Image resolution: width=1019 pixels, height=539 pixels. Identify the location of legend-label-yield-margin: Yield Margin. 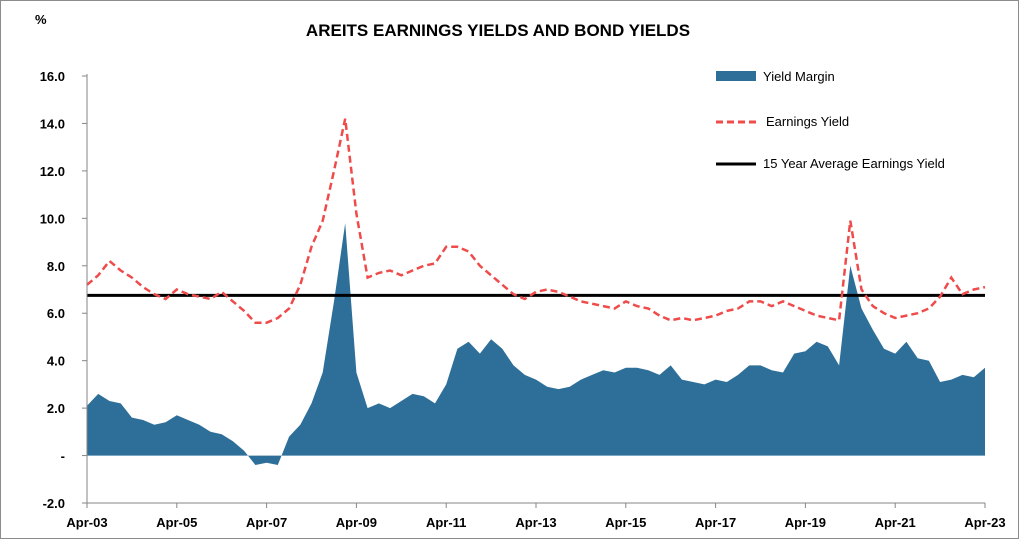
(799, 76).